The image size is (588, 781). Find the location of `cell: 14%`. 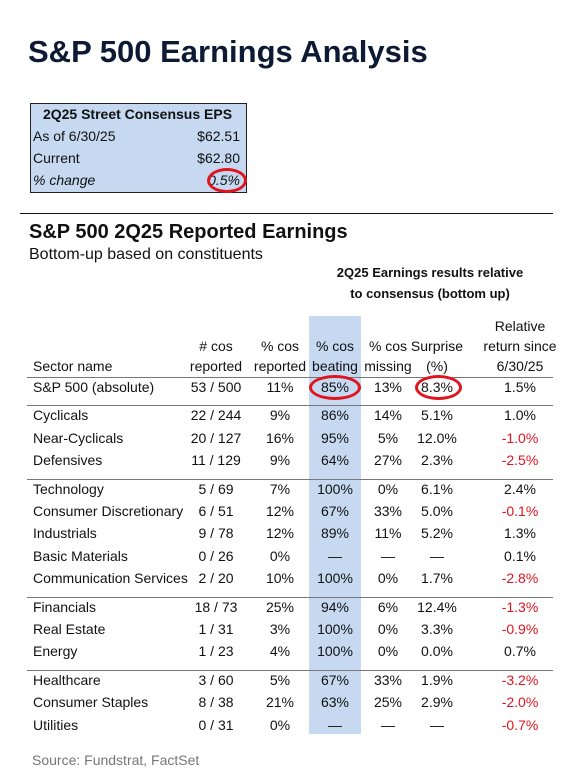

cell: 14% is located at coordinates (388, 415).